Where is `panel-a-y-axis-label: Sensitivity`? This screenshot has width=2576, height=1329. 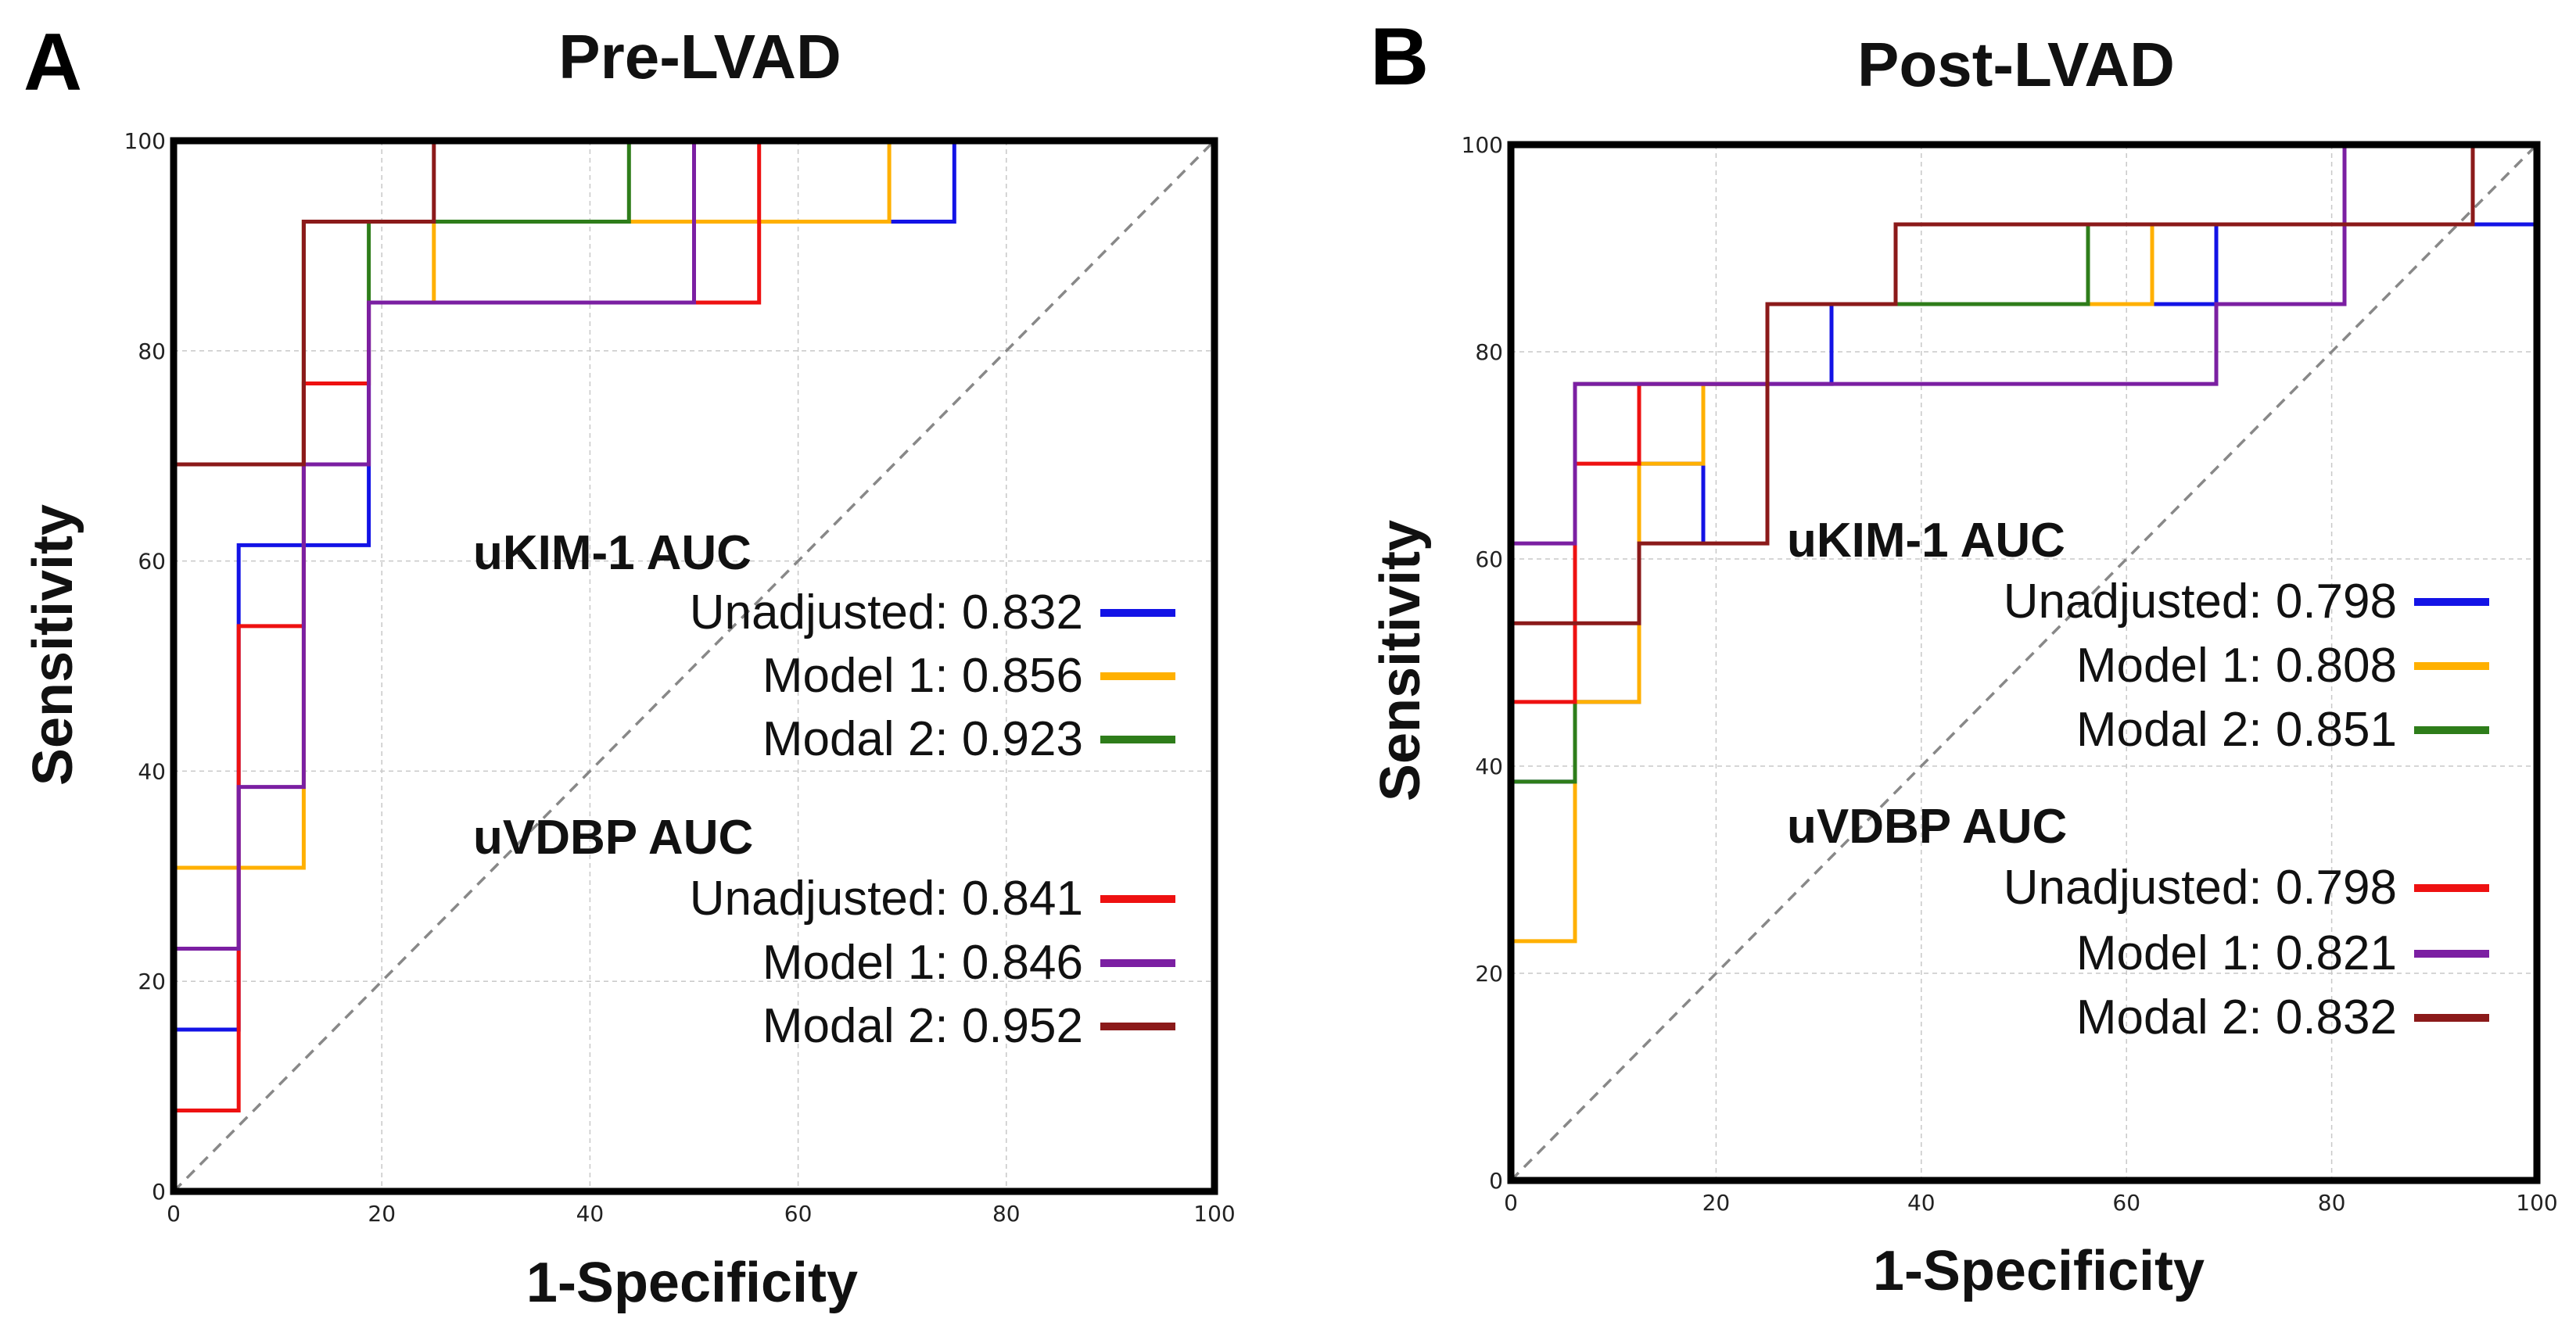
panel-a-y-axis-label: Sensitivity is located at coordinates (53, 645).